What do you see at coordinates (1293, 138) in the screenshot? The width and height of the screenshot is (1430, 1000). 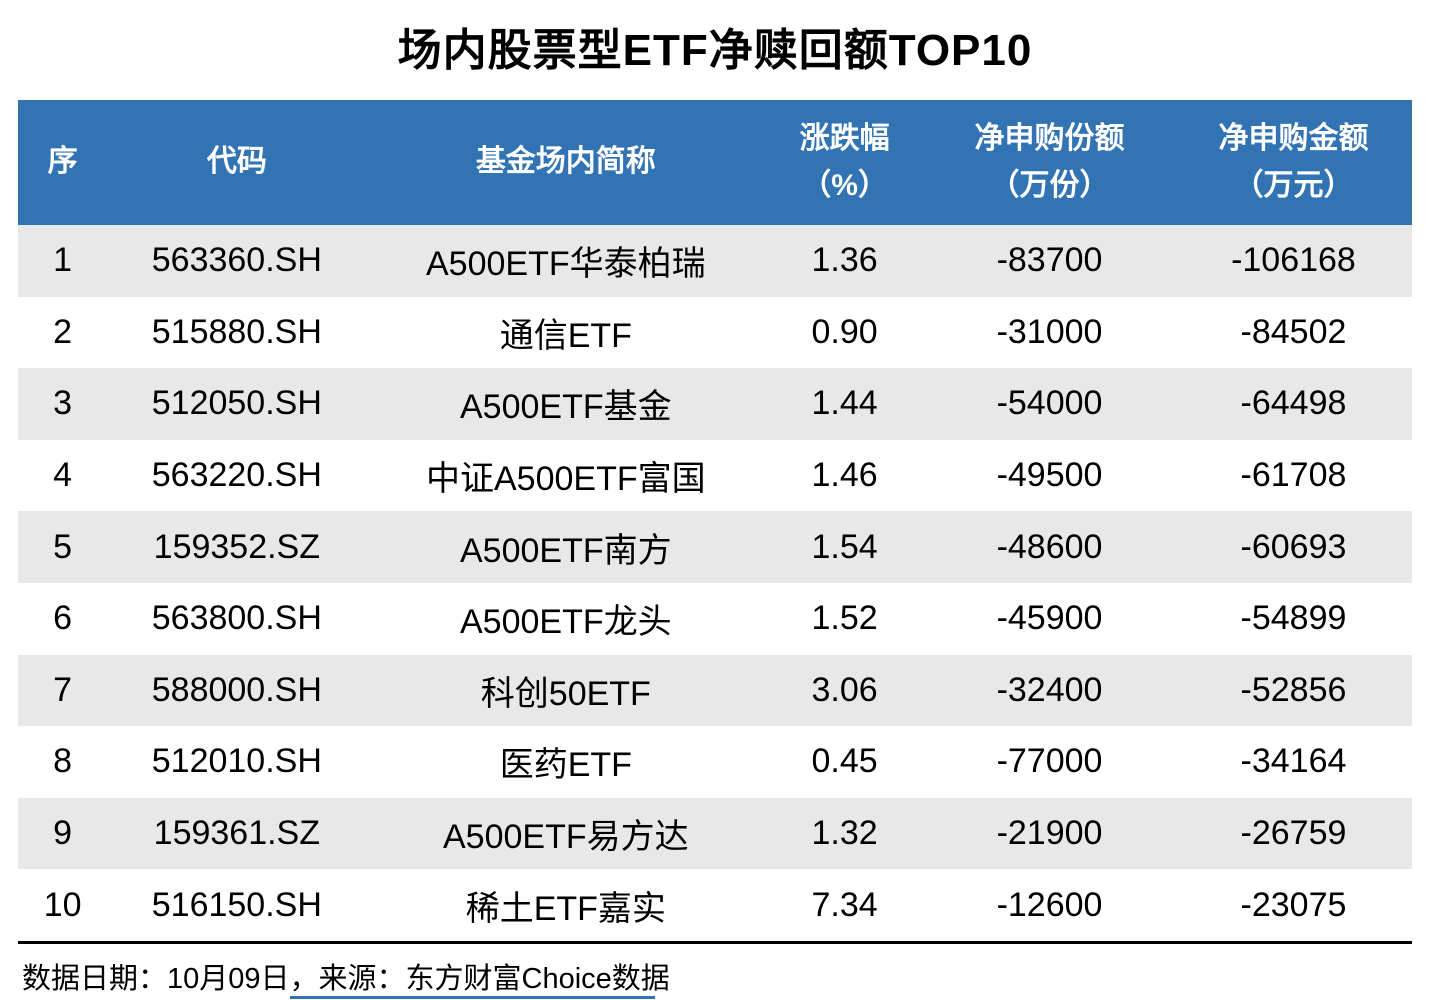 I see `header-net-amount-line1: 净申购金额` at bounding box center [1293, 138].